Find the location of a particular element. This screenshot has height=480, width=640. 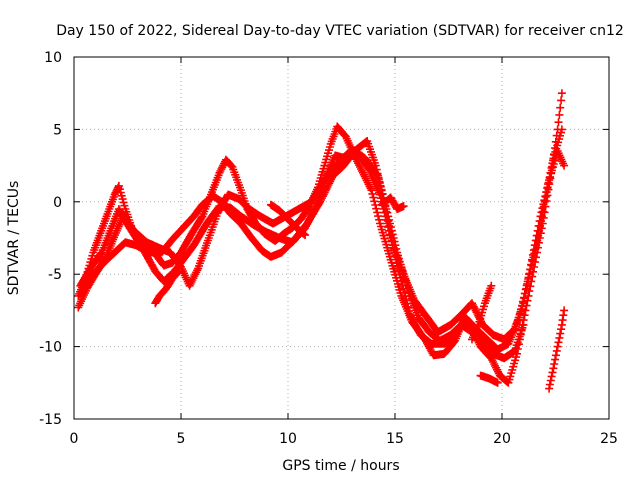

y-tick-label: 10 is located at coordinates (53, 58).